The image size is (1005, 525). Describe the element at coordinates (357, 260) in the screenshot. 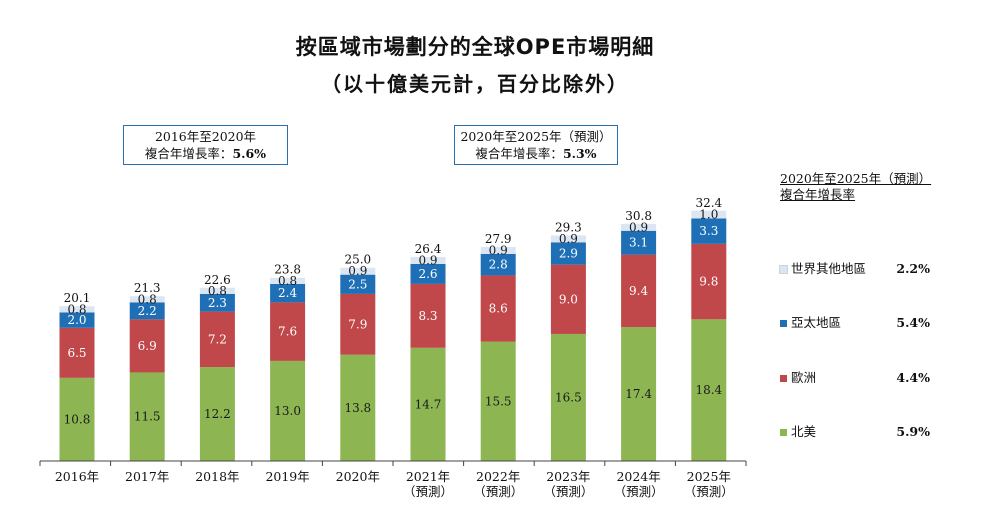

I see `total-label: 25.0` at that location.